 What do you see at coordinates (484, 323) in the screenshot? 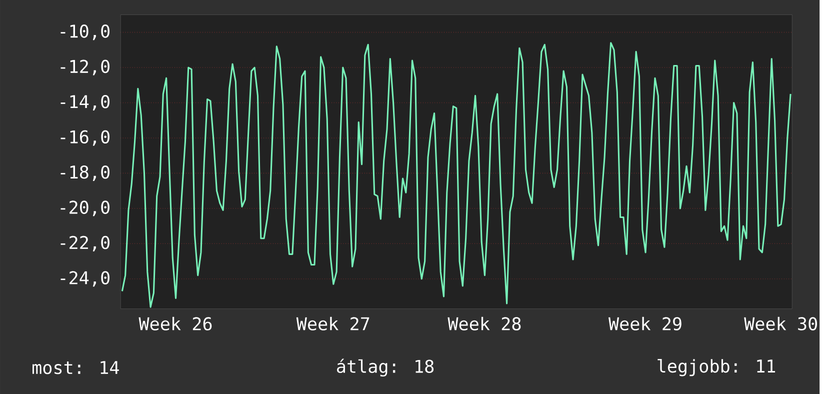
I see `x-tick-label: Week 28` at bounding box center [484, 323].